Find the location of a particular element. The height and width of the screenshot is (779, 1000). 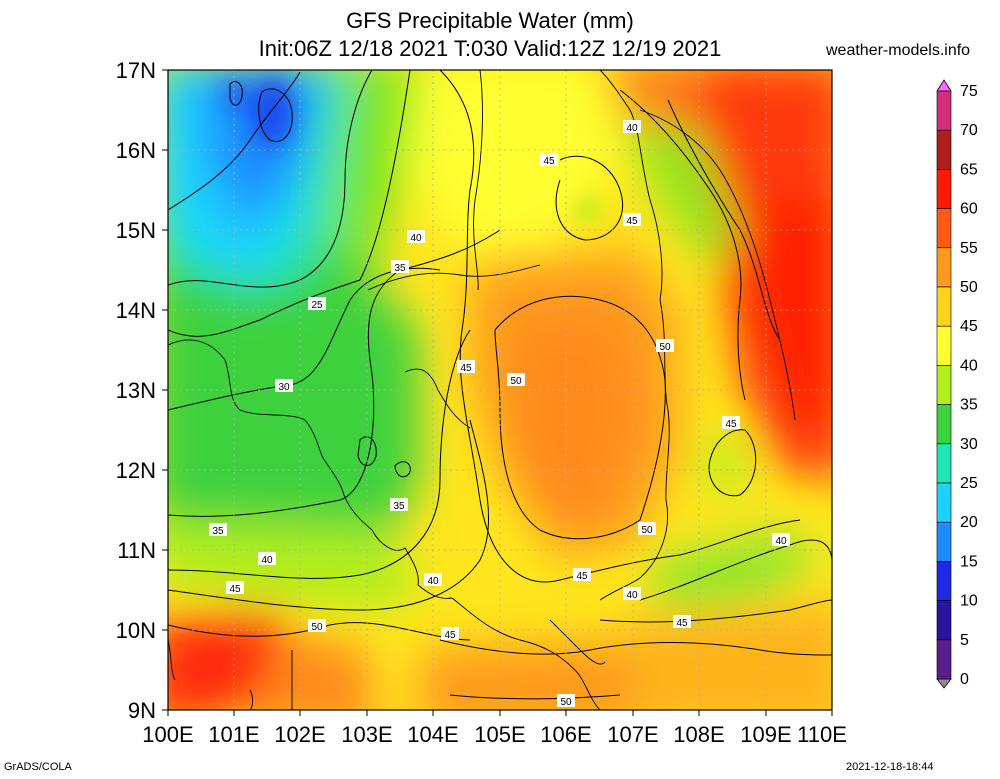

lon-label: 108E is located at coordinates (698, 734).